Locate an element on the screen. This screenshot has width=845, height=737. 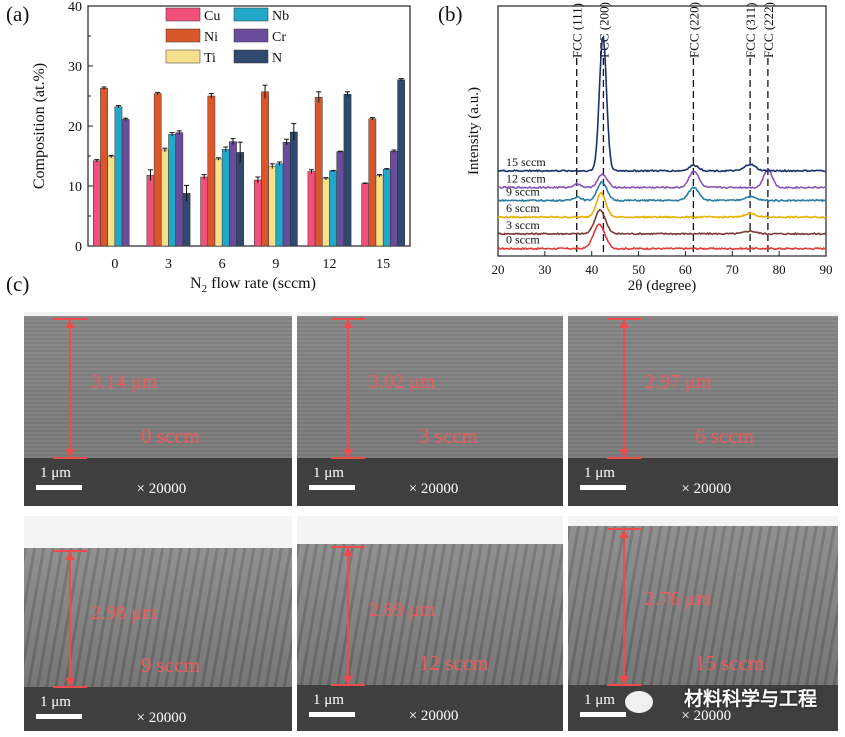
x-tick-label: 9 is located at coordinates (275, 264).